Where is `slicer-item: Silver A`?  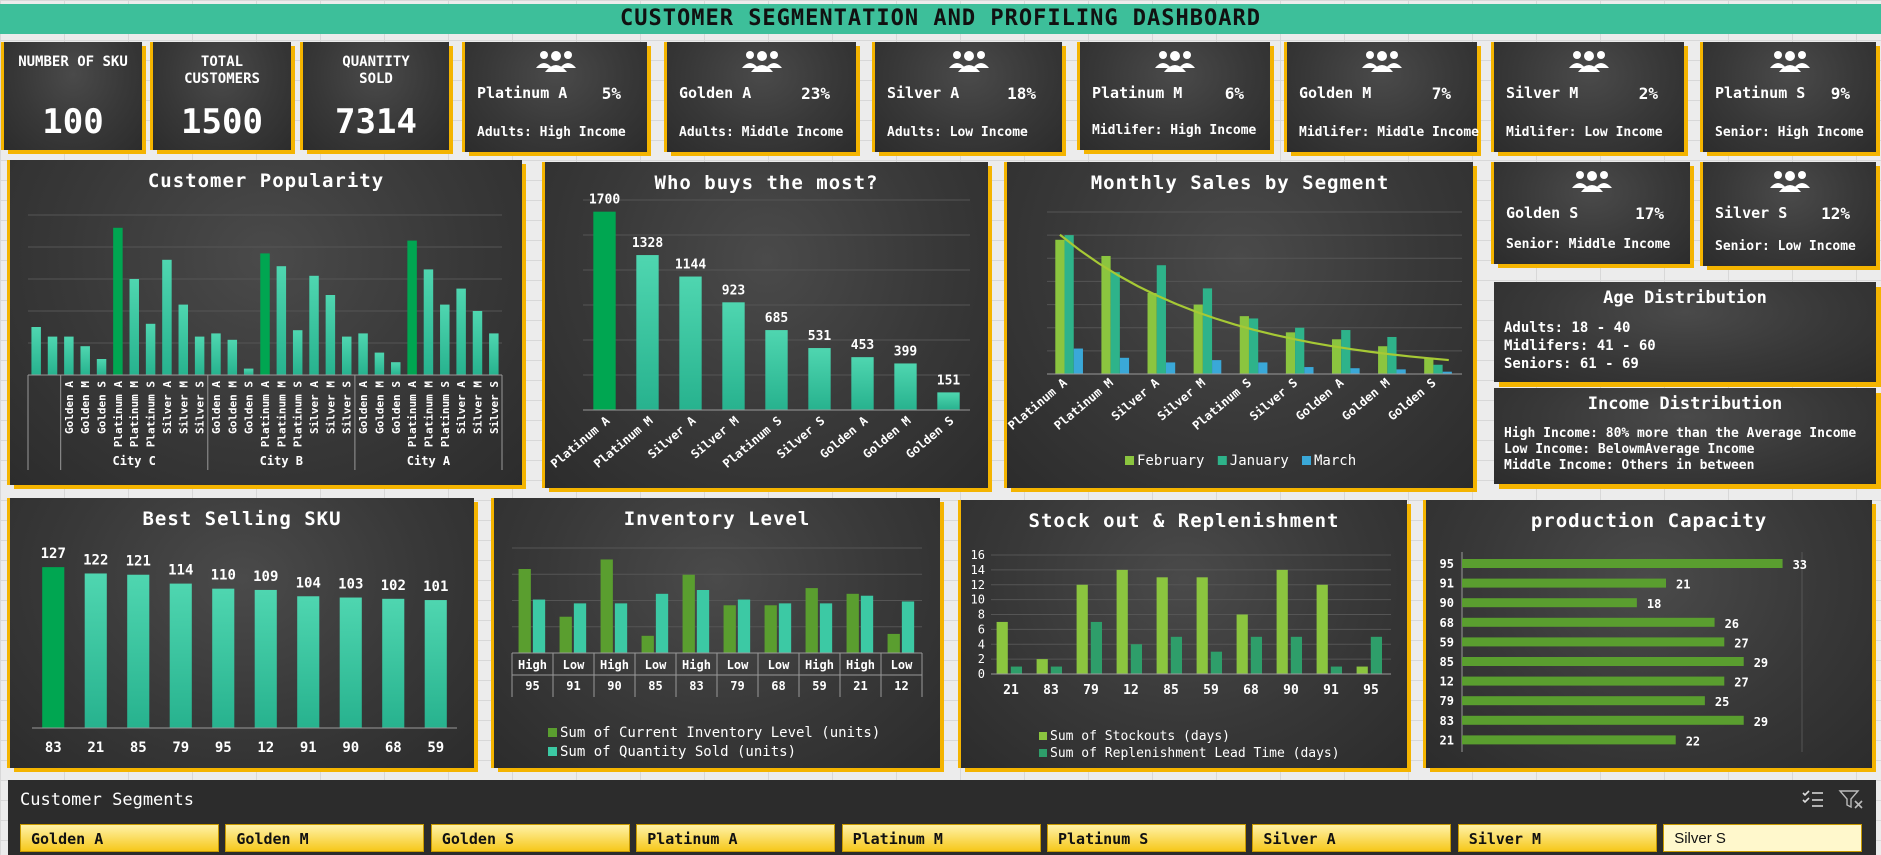 slicer-item: Silver A is located at coordinates (1352, 838).